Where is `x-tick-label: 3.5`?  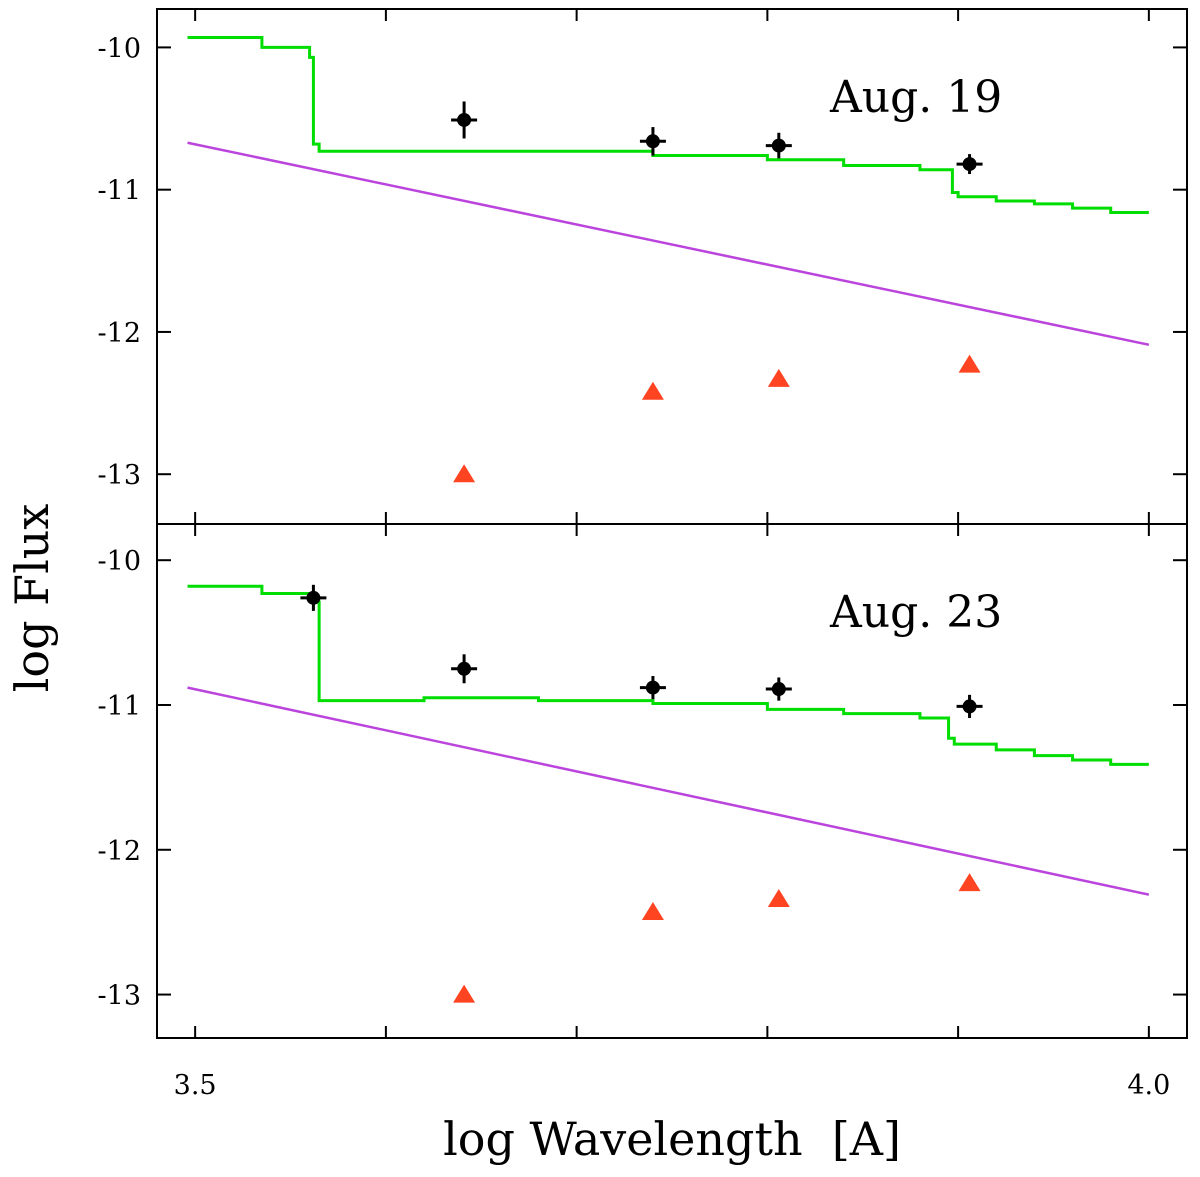 x-tick-label: 3.5 is located at coordinates (195, 1085).